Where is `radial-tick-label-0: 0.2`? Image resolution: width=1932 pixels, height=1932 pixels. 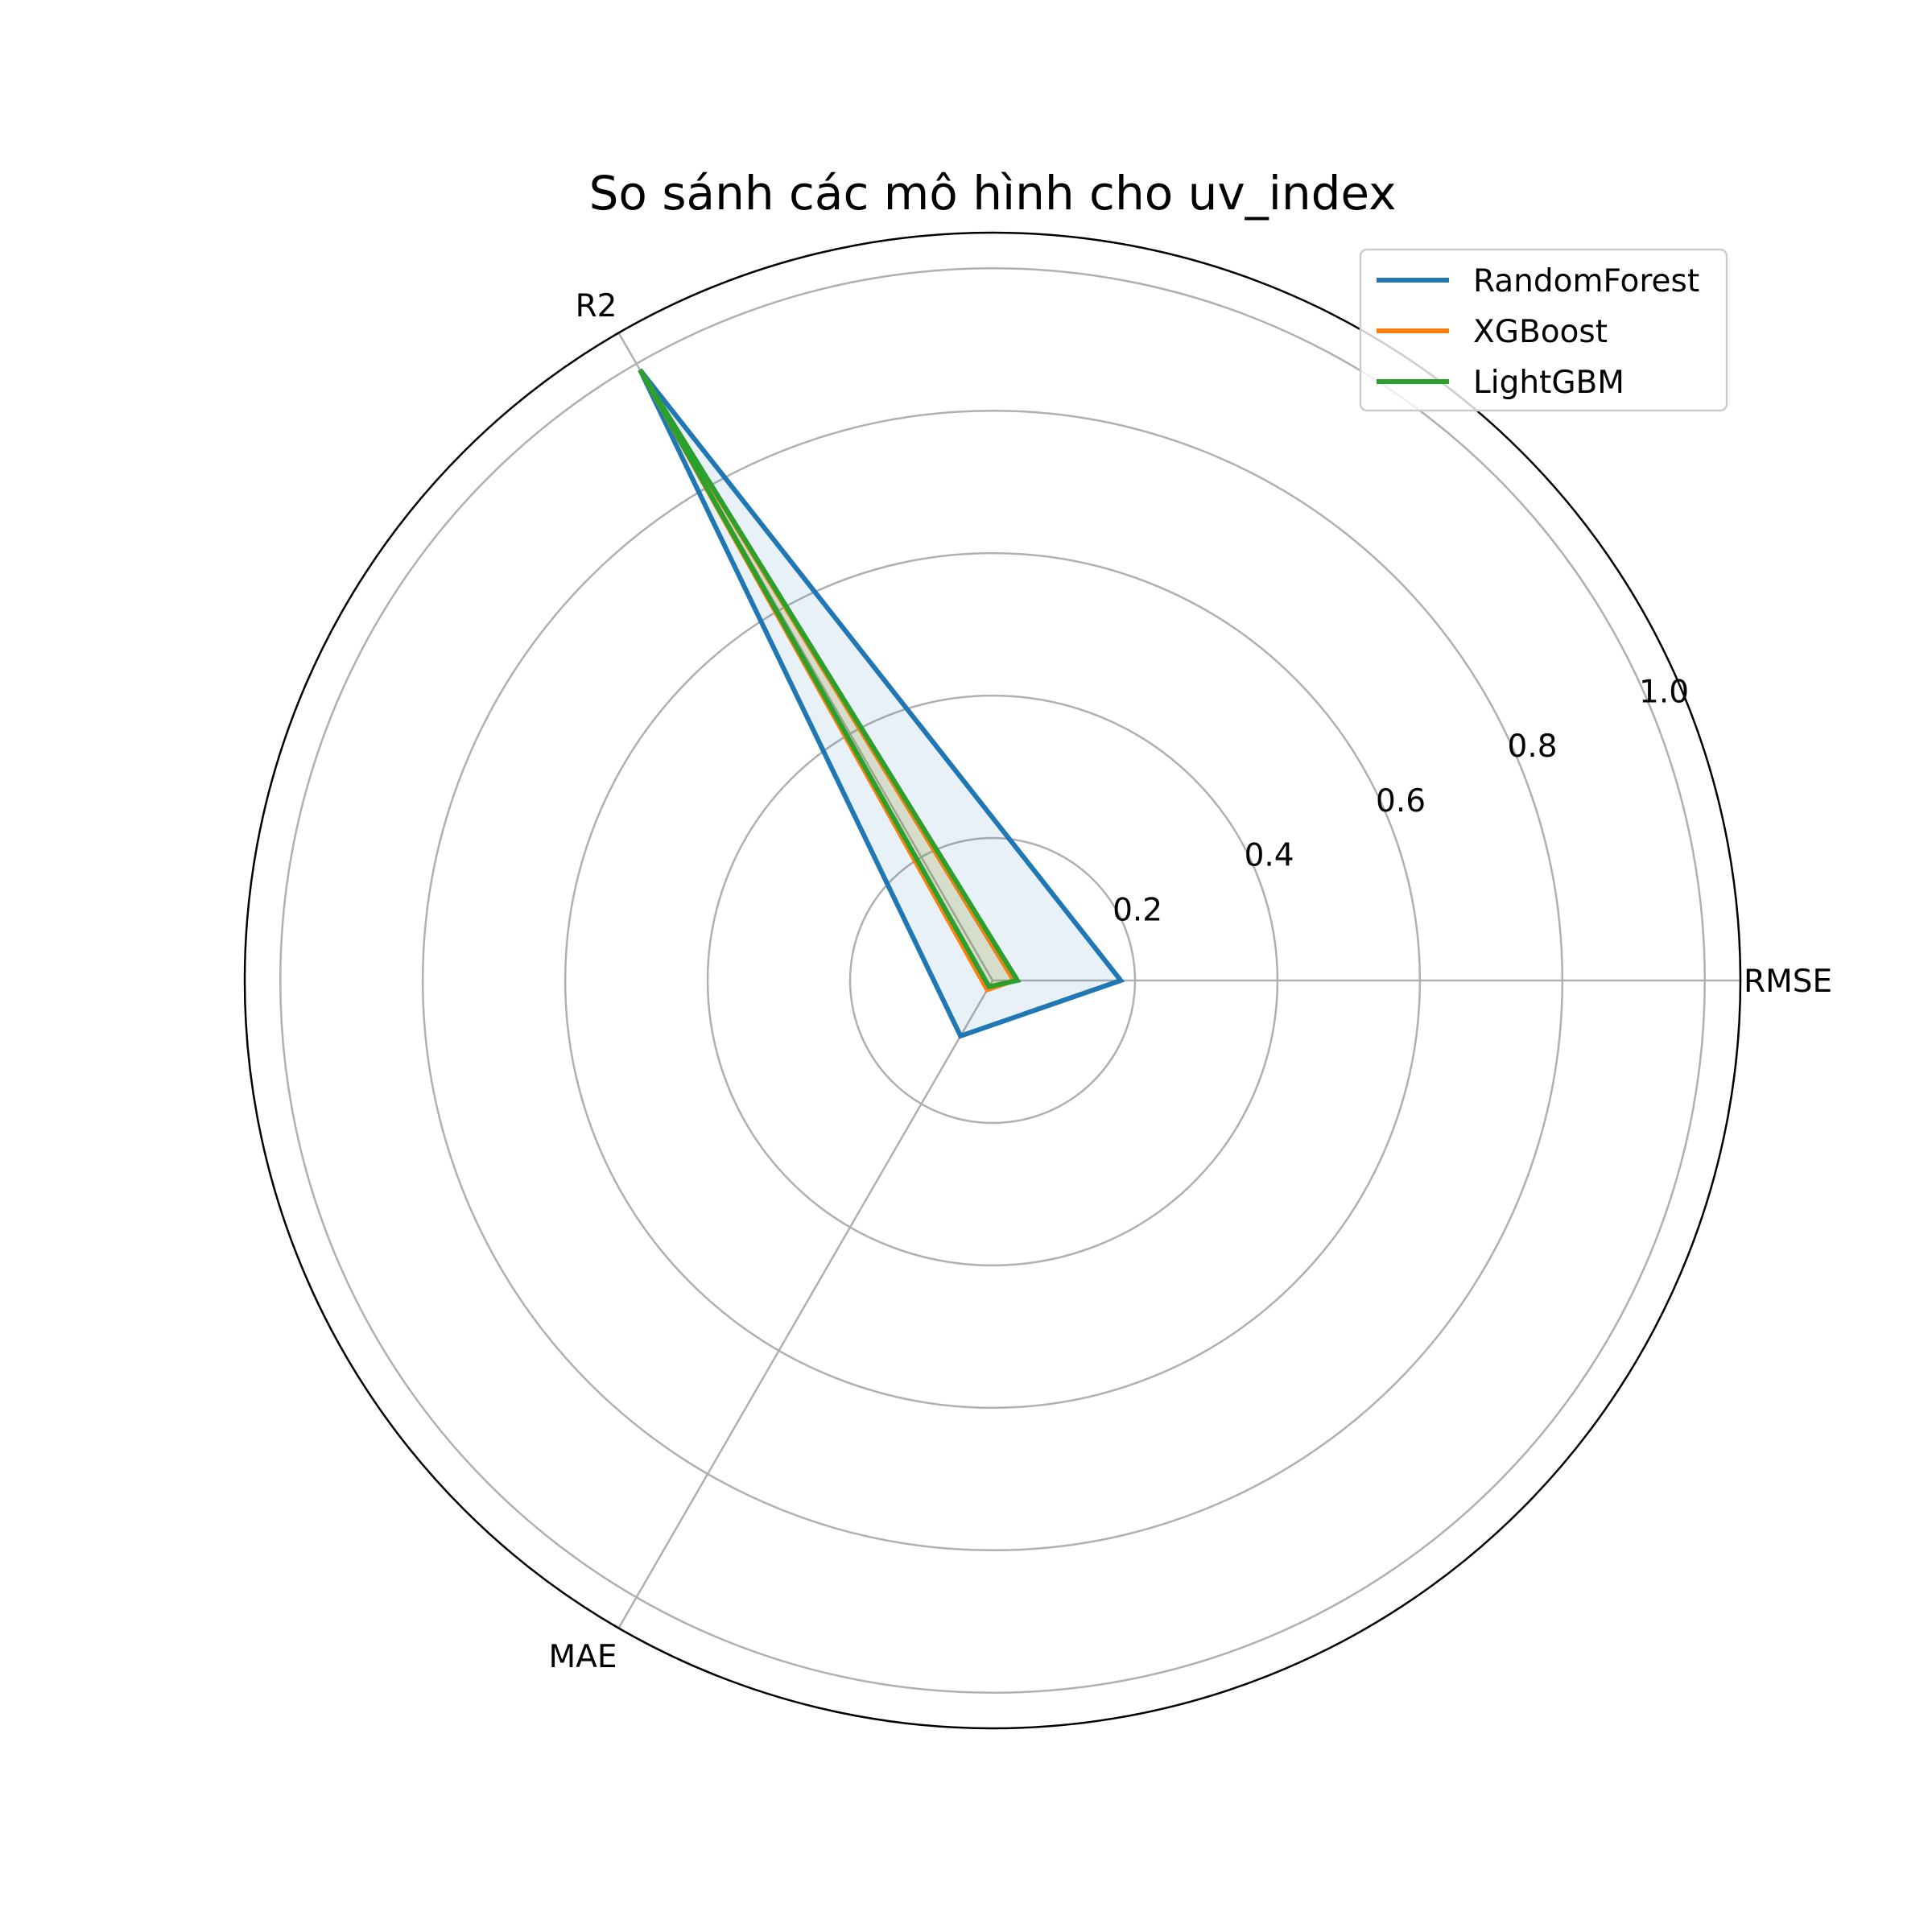 radial-tick-label-0: 0.2 is located at coordinates (1137, 910).